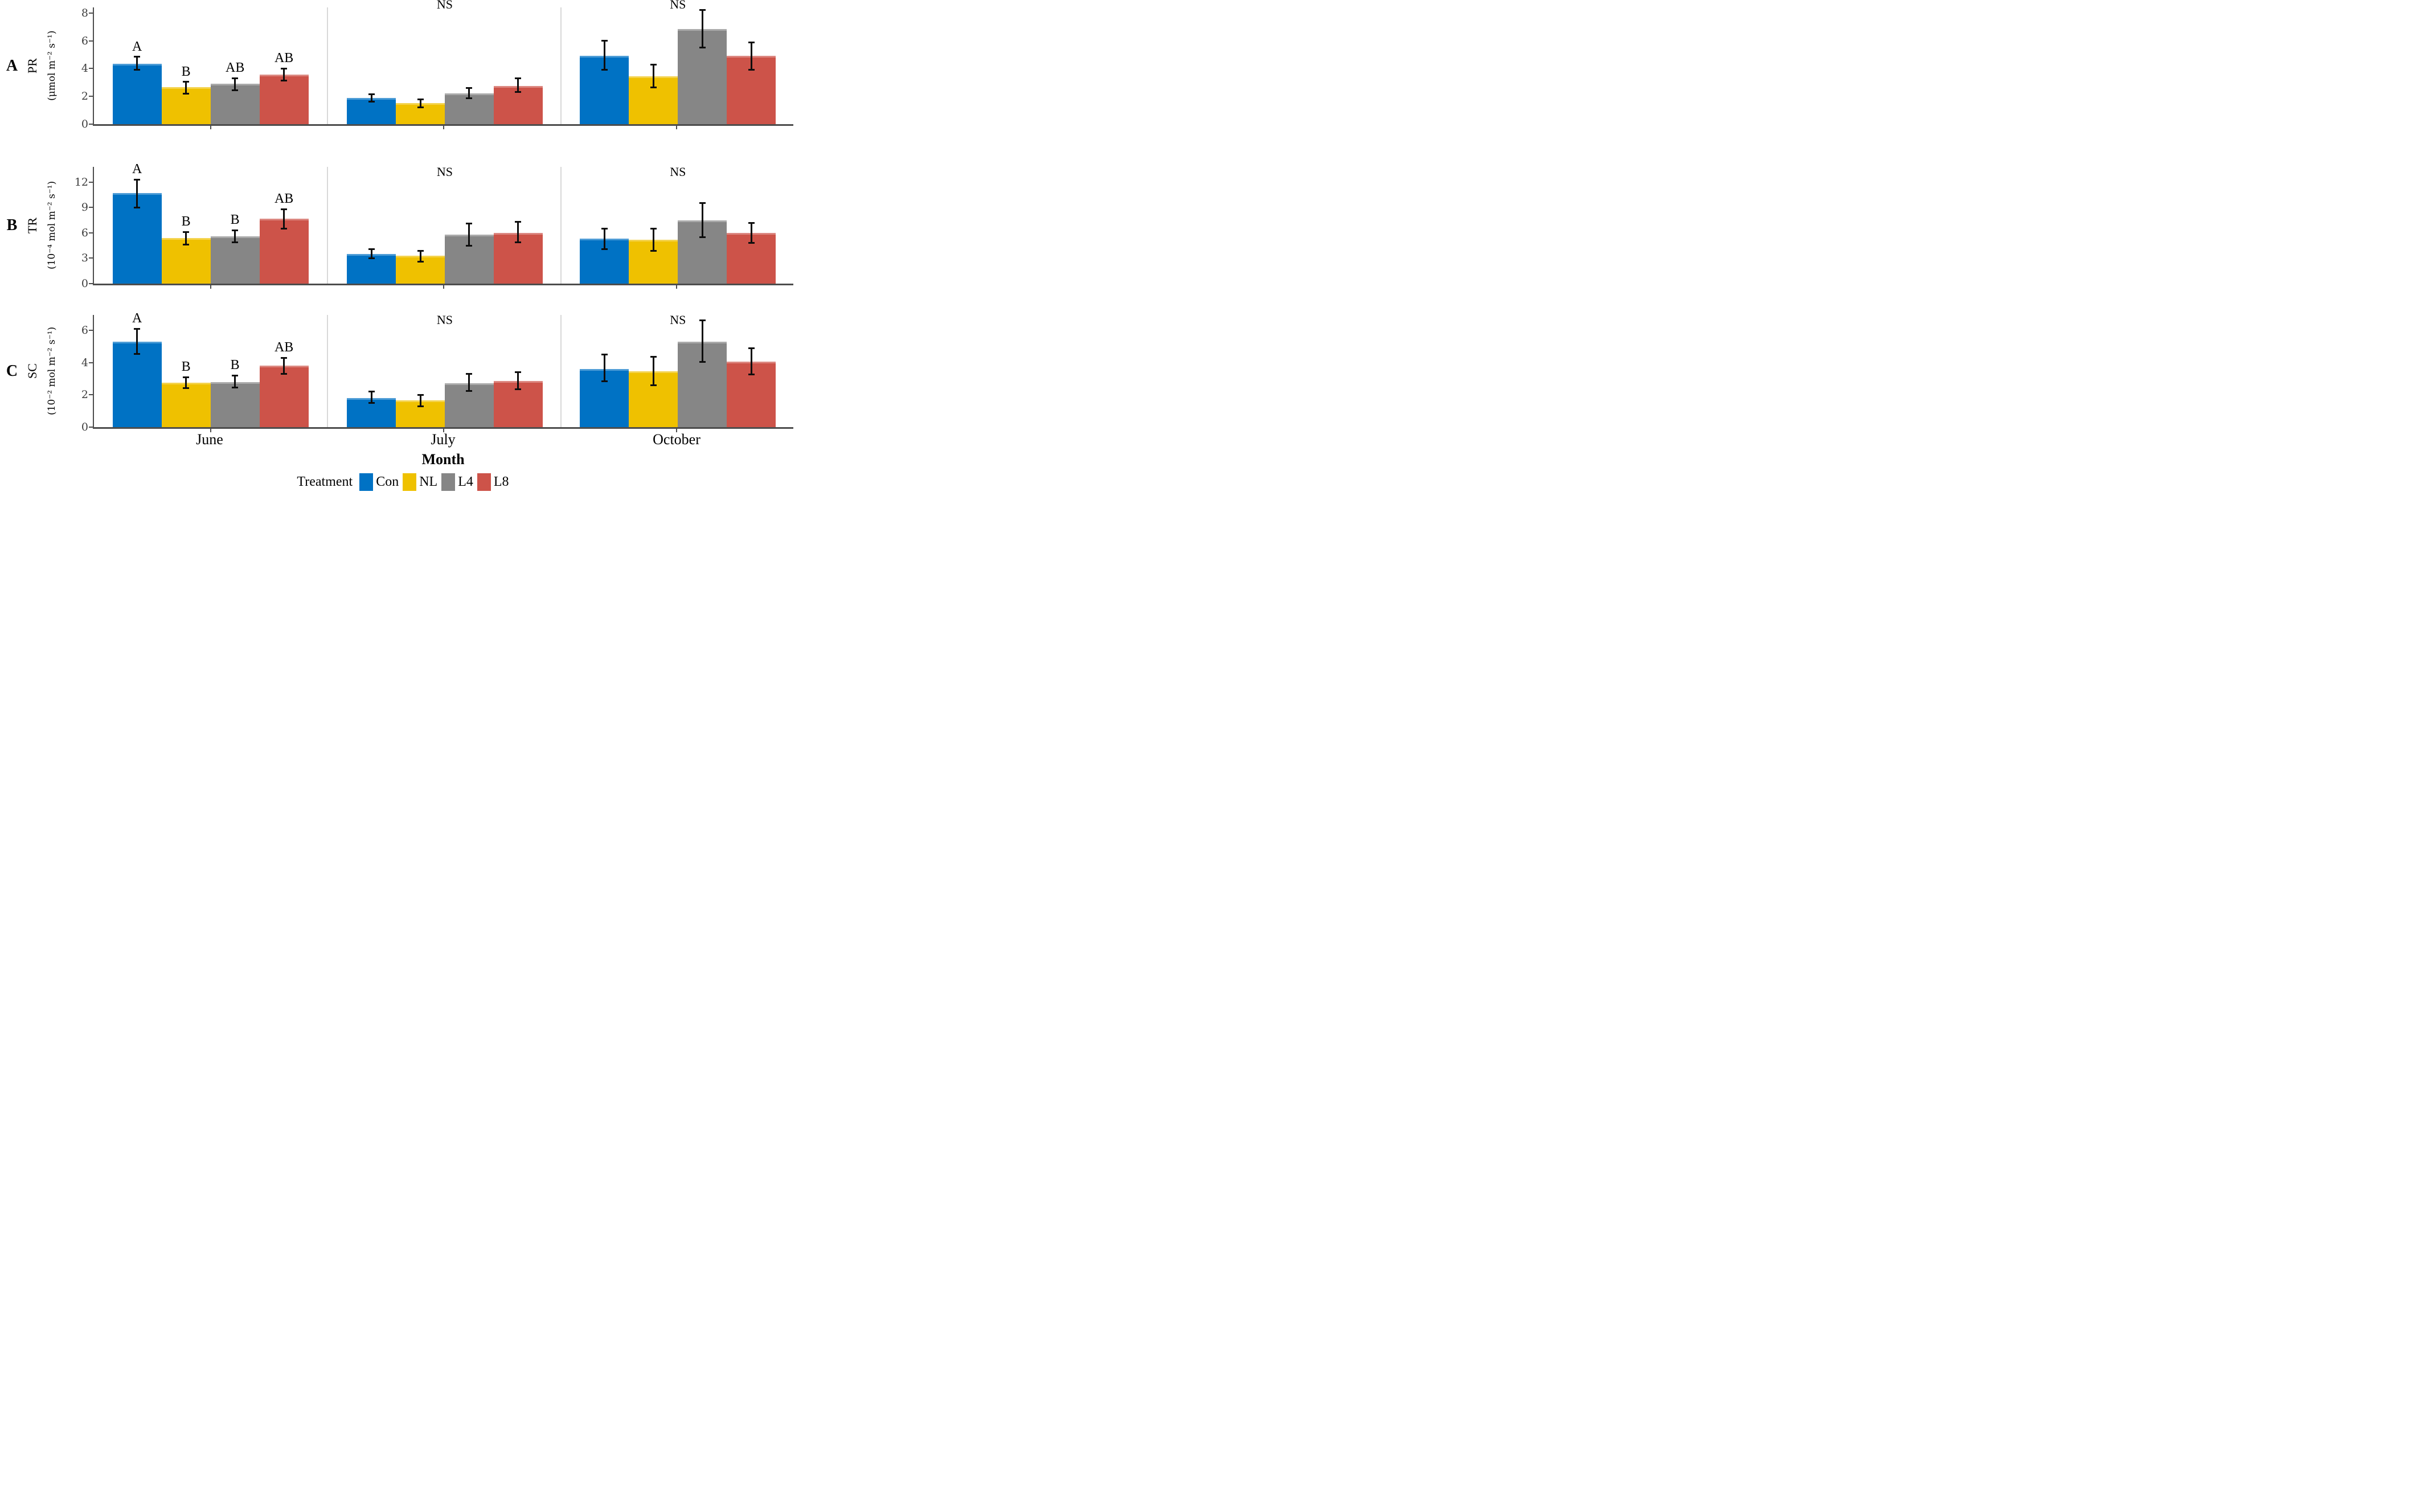 This screenshot has height=1512, width=2417. What do you see at coordinates (12, 225) in the screenshot?
I see `panel-b-letter: B` at bounding box center [12, 225].